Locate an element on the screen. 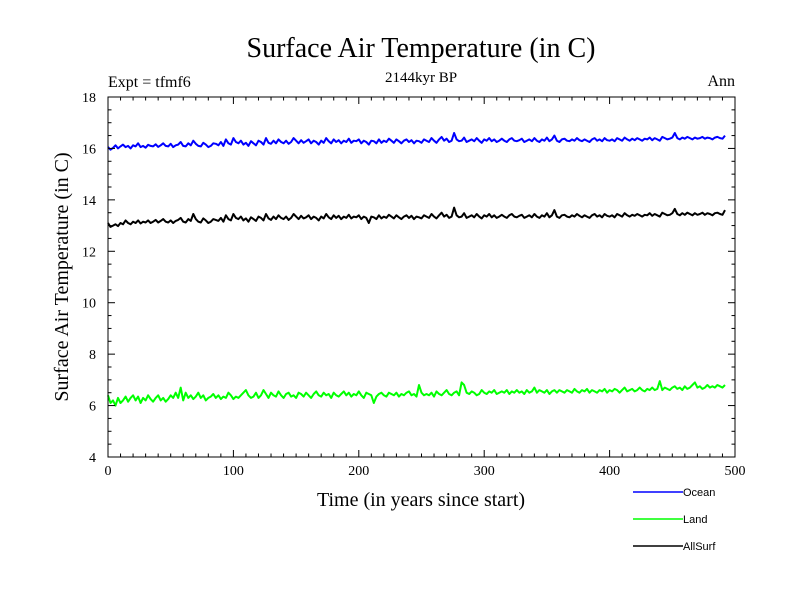 Image resolution: width=800 pixels, height=600 pixels. y-tick-label: 10 is located at coordinates (89, 304).